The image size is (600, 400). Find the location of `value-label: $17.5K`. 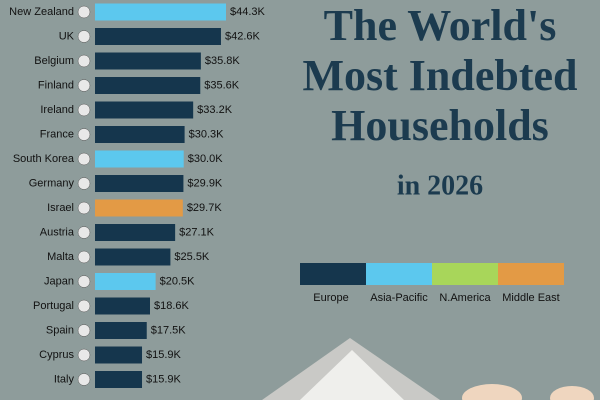

value-label: $17.5K is located at coordinates (169, 330).